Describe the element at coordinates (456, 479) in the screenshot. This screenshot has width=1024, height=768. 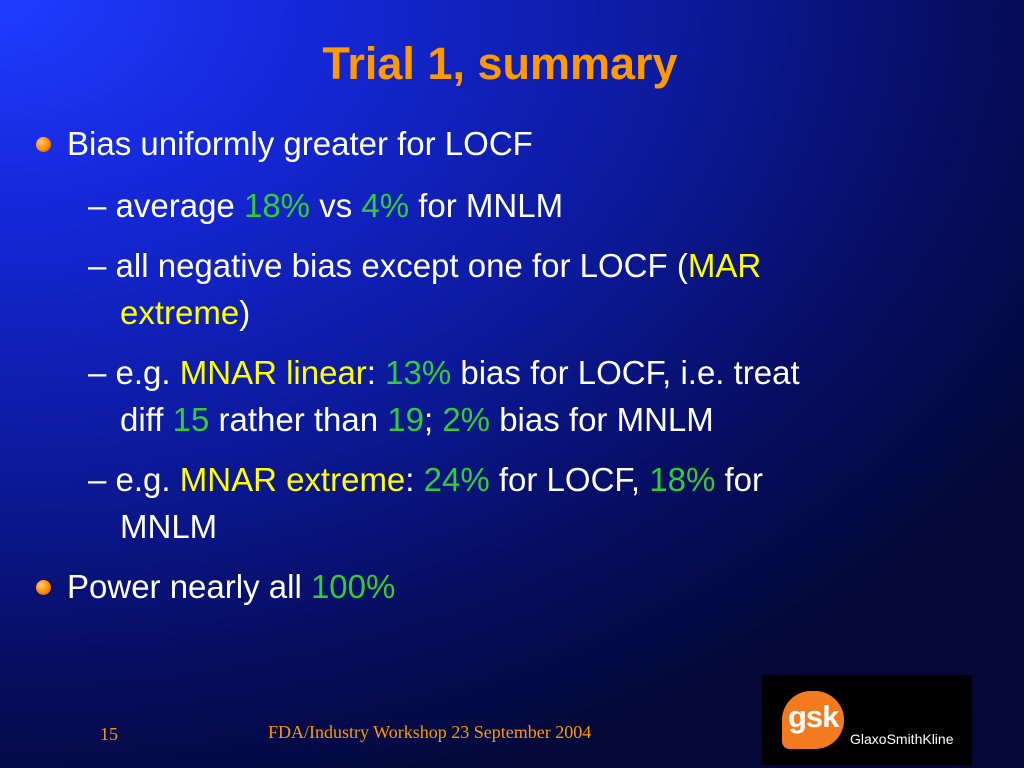
I see `value-24pct: 24%` at that location.